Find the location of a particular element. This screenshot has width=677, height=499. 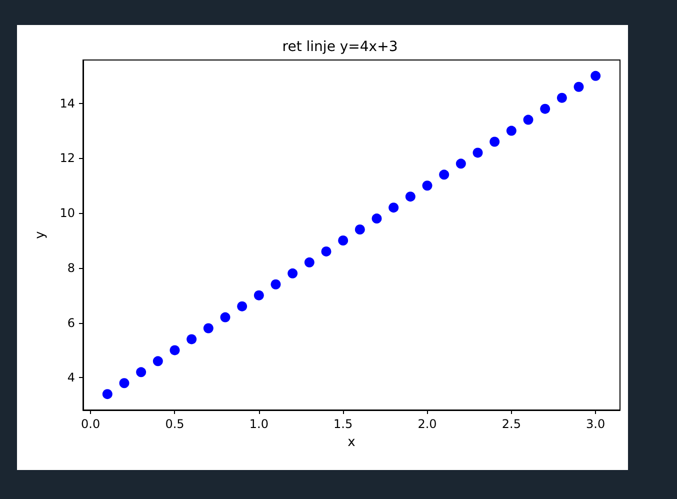

y-tick-label: 8 is located at coordinates (71, 267).